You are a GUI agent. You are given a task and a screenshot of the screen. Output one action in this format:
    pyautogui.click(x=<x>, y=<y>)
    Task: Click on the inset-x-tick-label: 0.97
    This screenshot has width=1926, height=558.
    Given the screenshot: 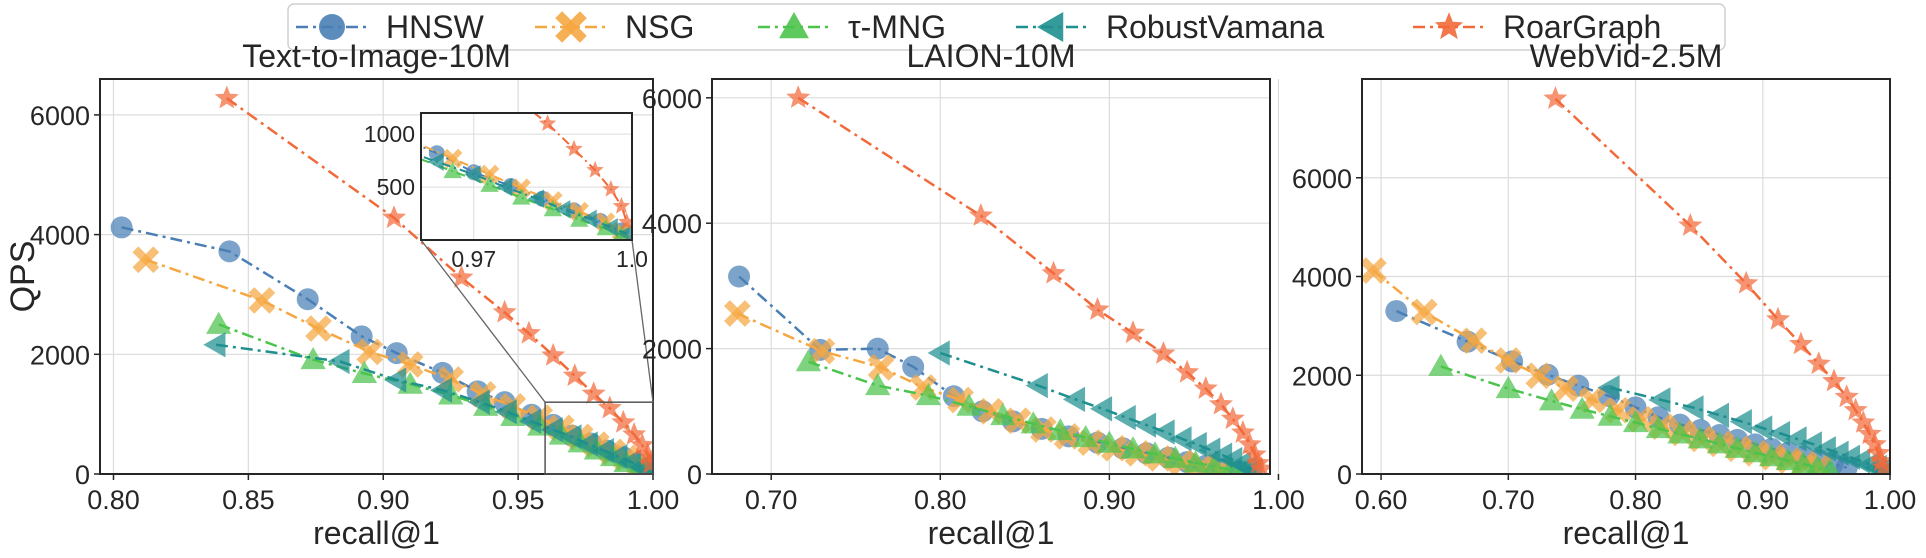 What is the action you would take?
    pyautogui.click(x=473, y=259)
    